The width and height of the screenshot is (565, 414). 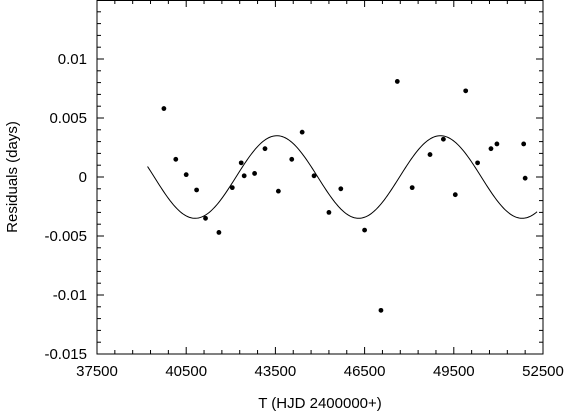 What do you see at coordinates (68, 118) in the screenshot?
I see `y-tick-label: 0.005` at bounding box center [68, 118].